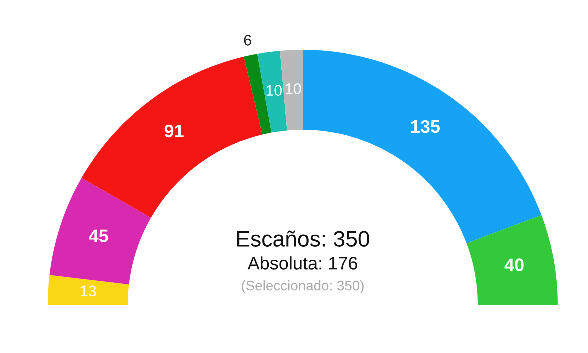 Image resolution: width=588 pixels, height=353 pixels. I want to click on text: Escaños: 350, so click(304, 238).